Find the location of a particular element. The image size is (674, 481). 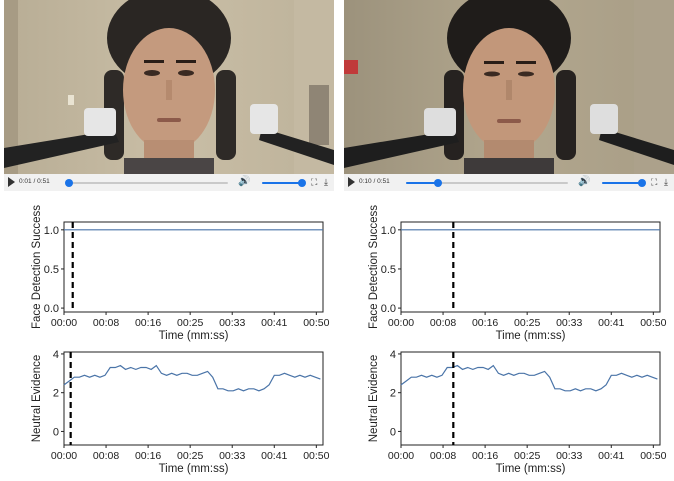

seek-bar-fill is located at coordinates (422, 183).